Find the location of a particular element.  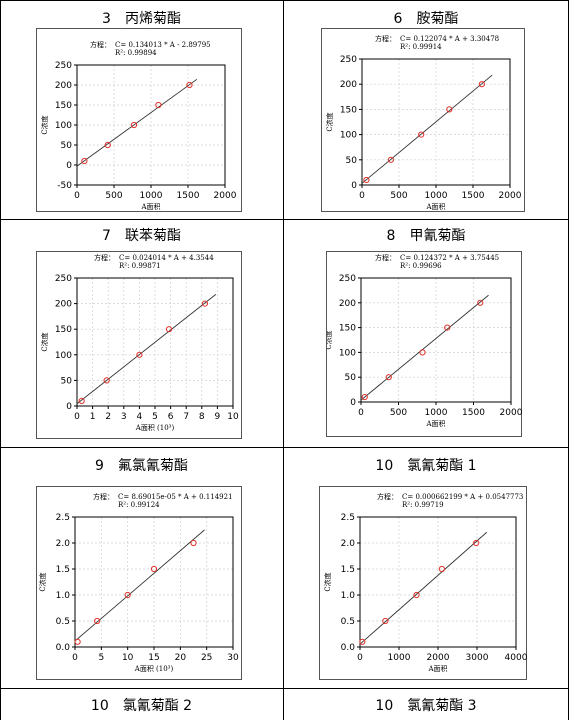

x-tick-label: 25 is located at coordinates (206, 658).